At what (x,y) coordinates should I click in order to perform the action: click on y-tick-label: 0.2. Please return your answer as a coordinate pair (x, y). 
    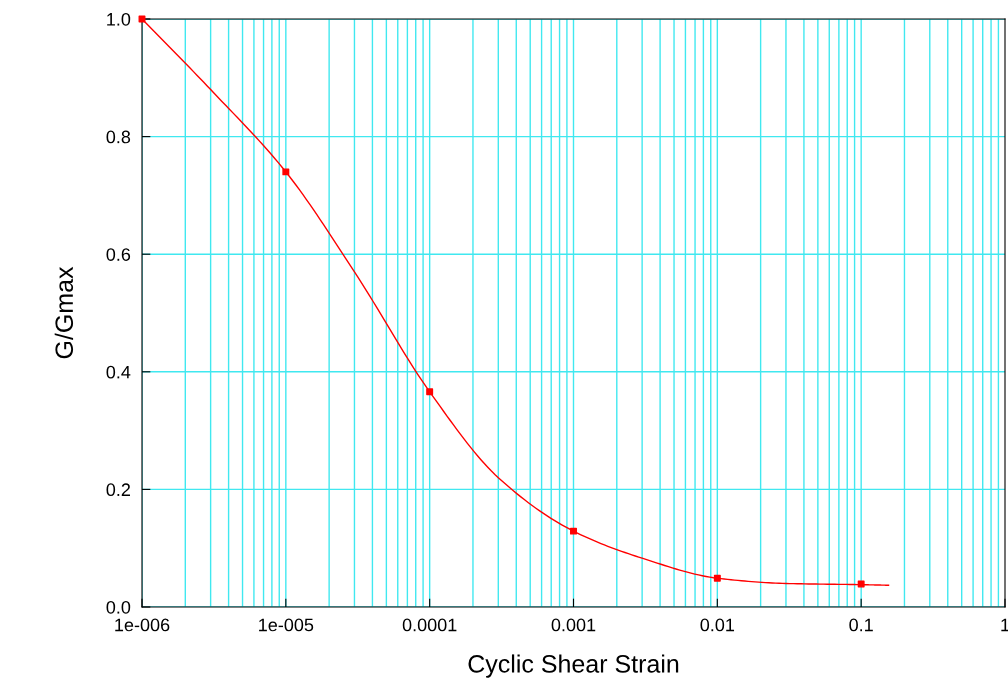
    Looking at the image, I should click on (118, 490).